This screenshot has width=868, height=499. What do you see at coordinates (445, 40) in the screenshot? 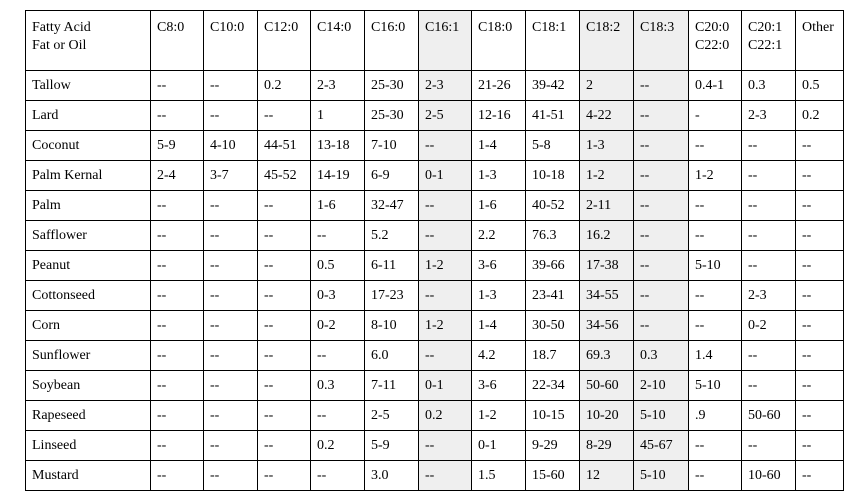
I see `header-cell: C16:1` at bounding box center [445, 40].